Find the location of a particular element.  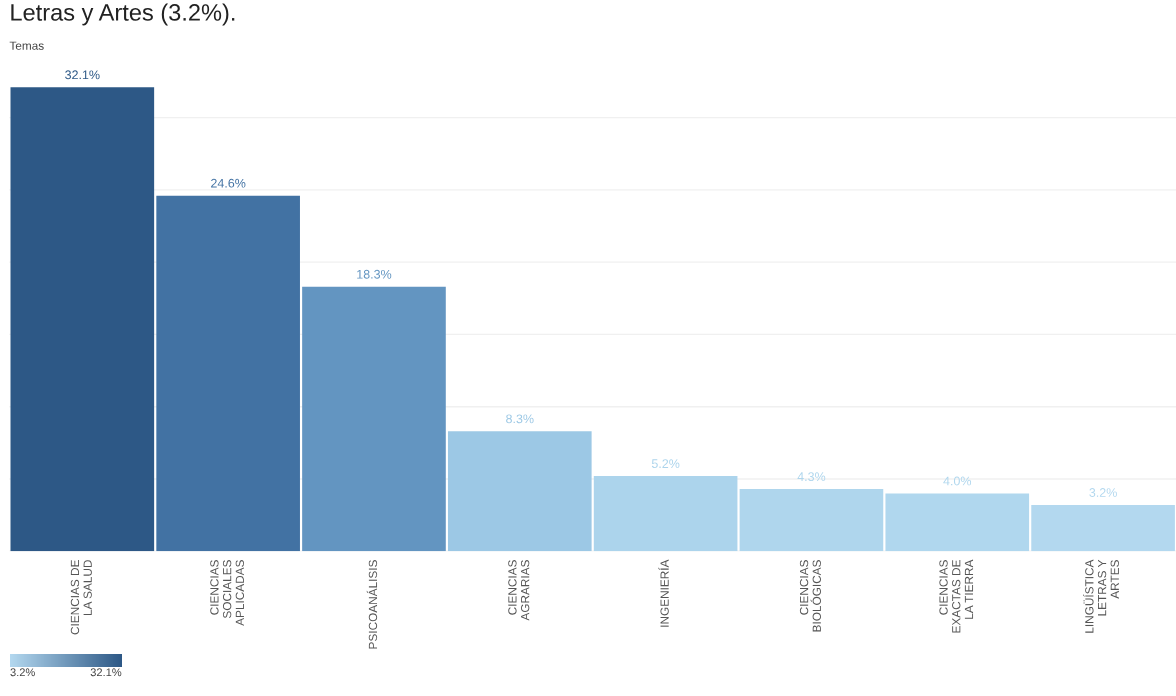

chart-title: Temas is located at coordinates (26, 45).